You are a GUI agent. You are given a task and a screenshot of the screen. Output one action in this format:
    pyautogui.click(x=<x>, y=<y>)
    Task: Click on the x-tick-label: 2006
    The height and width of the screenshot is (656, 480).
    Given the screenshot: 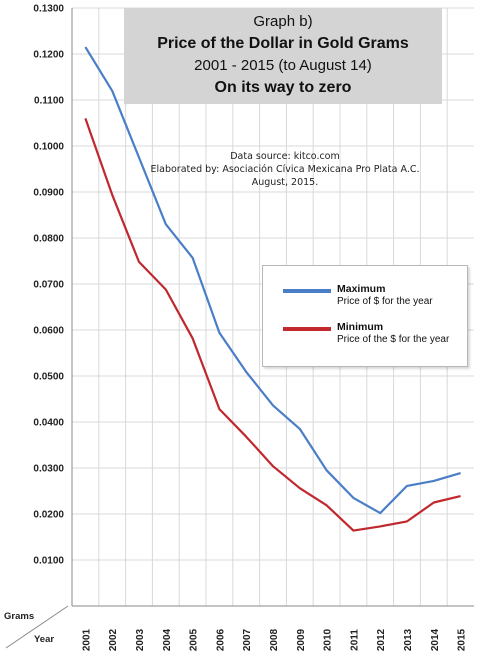 What is the action you would take?
    pyautogui.click(x=220, y=639)
    